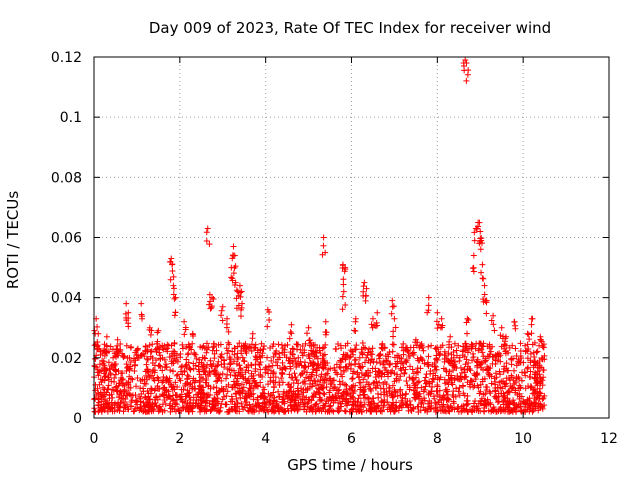 This screenshot has height=480, width=640. Describe the element at coordinates (66, 178) in the screenshot. I see `y-tick-label: 0.08` at that location.